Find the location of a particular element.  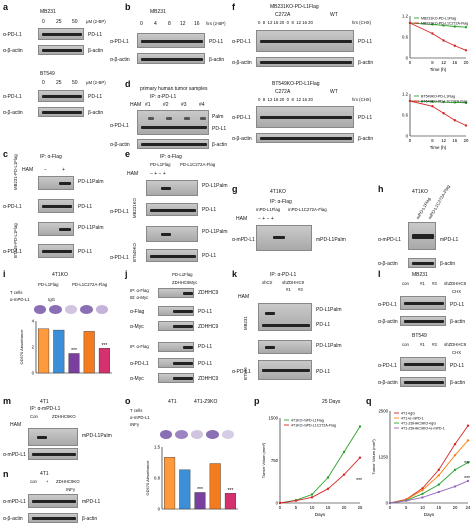

y-tick-label: 2 is located at coordinates (33, 347).